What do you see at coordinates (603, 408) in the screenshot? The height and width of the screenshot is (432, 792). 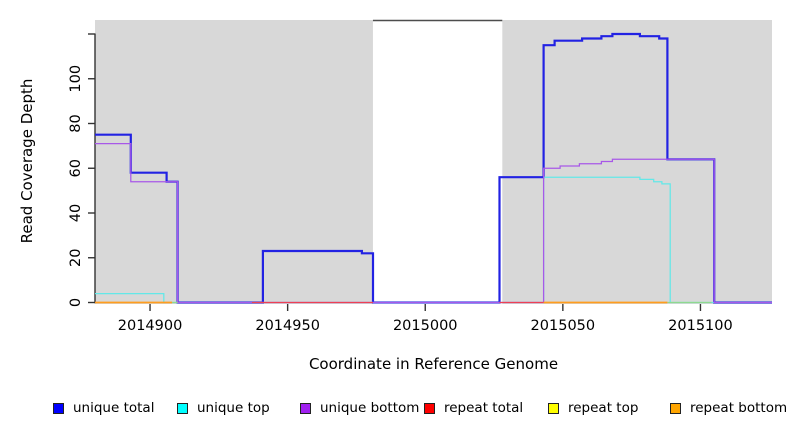 I see `legend-label: repeat top` at bounding box center [603, 408].